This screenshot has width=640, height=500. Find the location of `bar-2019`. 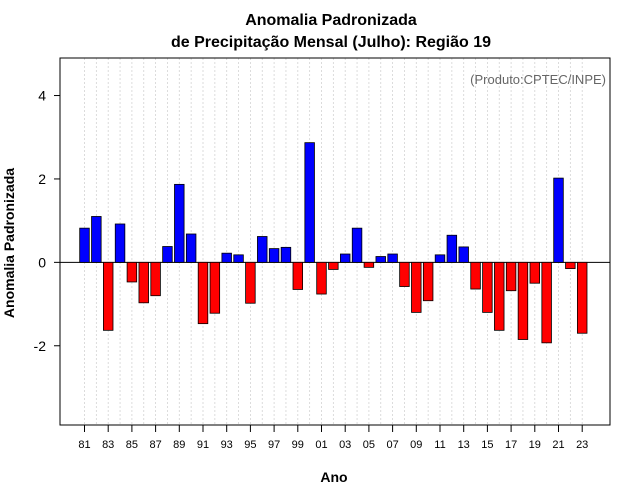

bar-2019 is located at coordinates (535, 272).